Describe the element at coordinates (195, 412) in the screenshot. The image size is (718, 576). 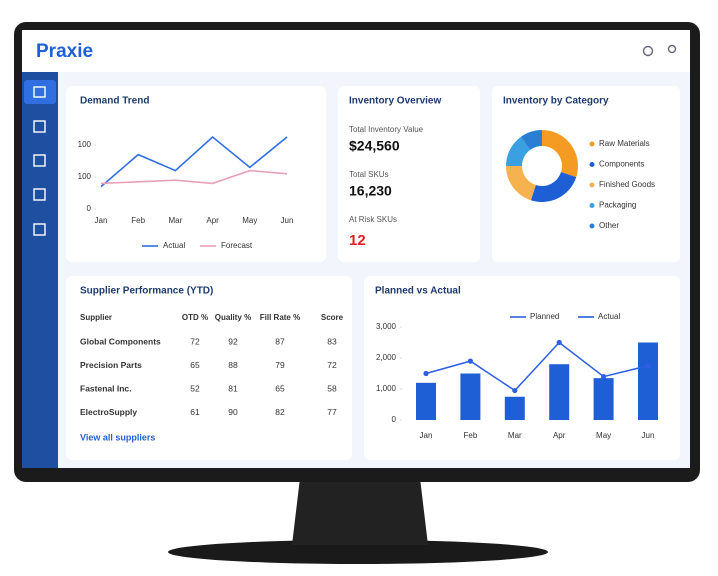
I see `table-cell: 61` at that location.